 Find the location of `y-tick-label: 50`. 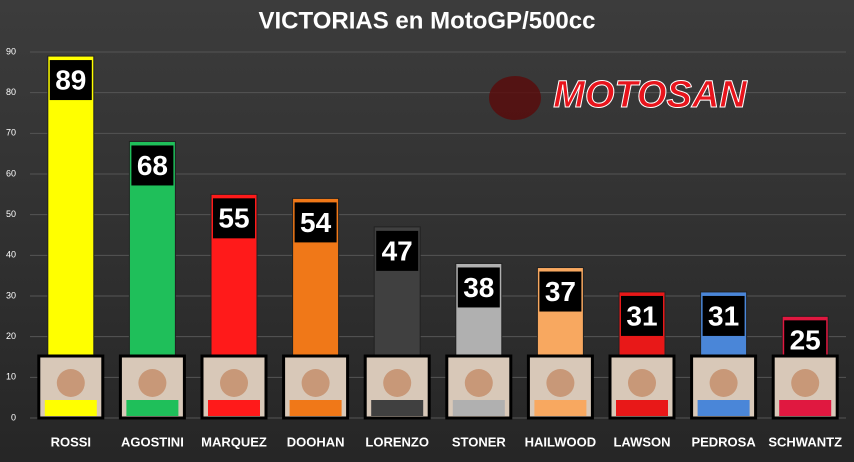

y-tick-label: 50 is located at coordinates (11, 214).